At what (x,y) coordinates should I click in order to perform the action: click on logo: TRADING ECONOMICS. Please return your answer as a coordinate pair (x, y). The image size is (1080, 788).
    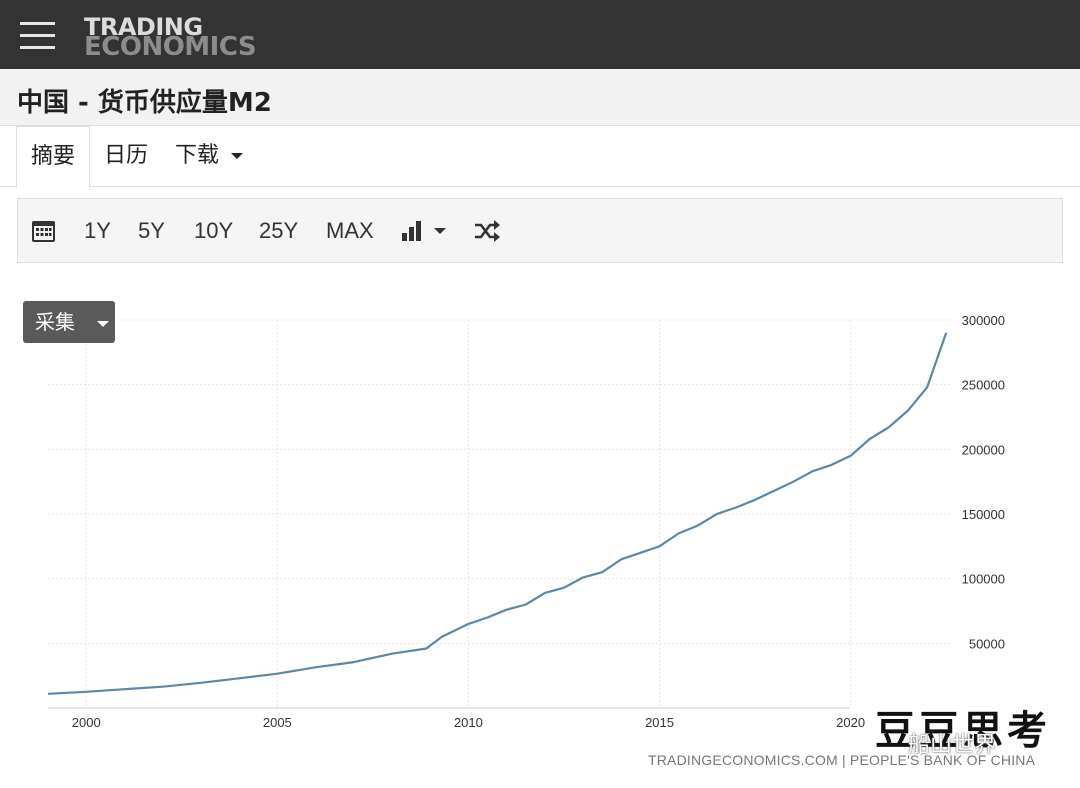
    Looking at the image, I should click on (170, 37).